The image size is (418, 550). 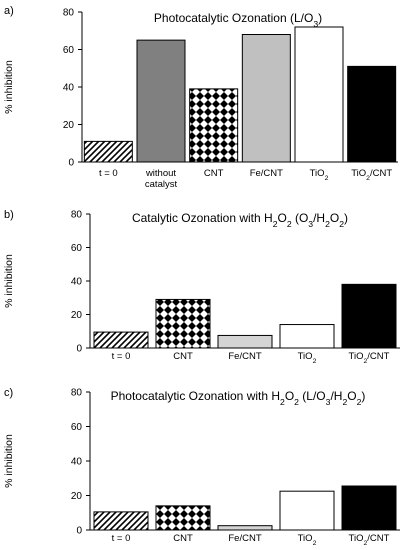 What do you see at coordinates (9, 11) in the screenshot?
I see `panel-label: a)` at bounding box center [9, 11].